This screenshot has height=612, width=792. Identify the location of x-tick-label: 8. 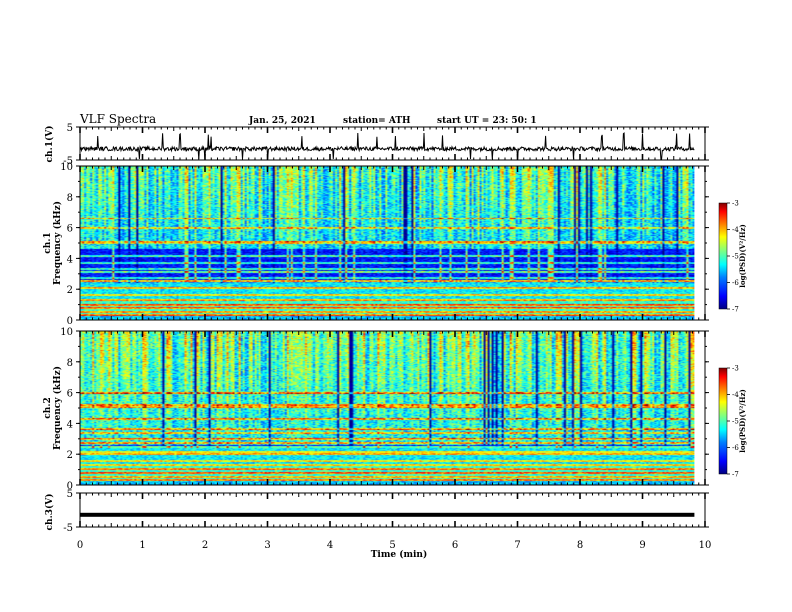
(580, 545).